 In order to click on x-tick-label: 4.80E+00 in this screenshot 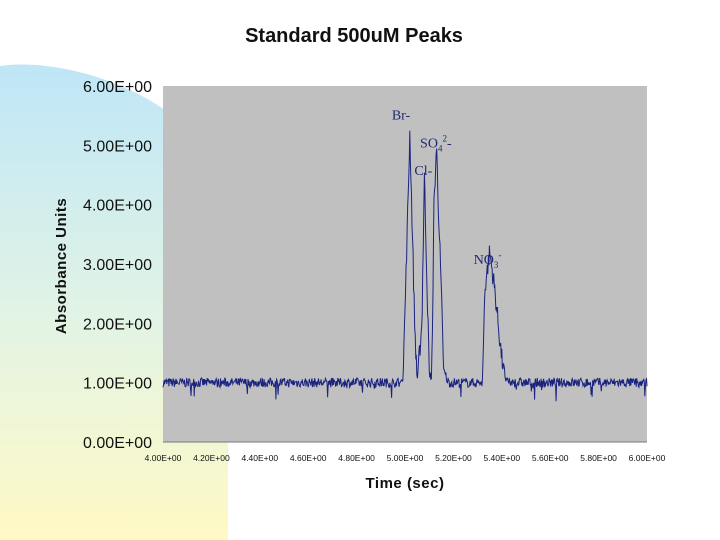, I will do `click(356, 458)`.